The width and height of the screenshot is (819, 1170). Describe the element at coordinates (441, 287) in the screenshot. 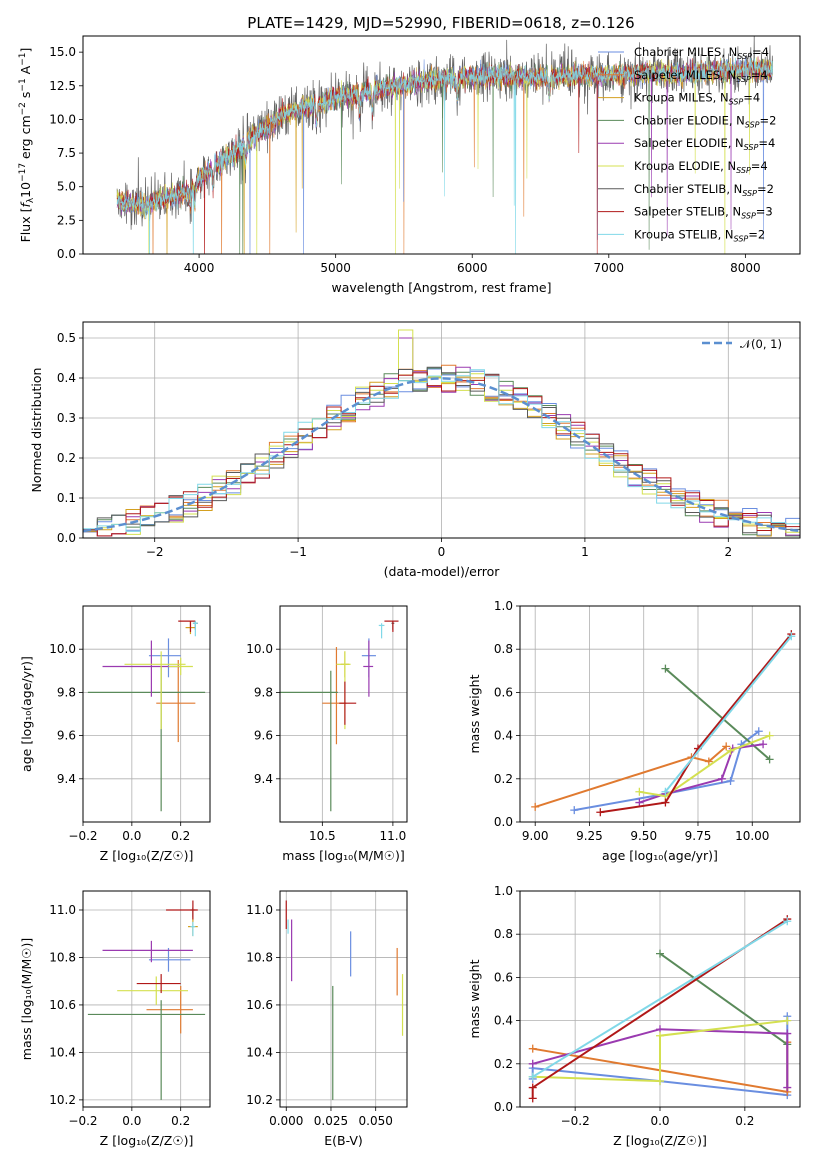

I see `x-axis-label: wavelength [Angstrom, rest frame]` at that location.